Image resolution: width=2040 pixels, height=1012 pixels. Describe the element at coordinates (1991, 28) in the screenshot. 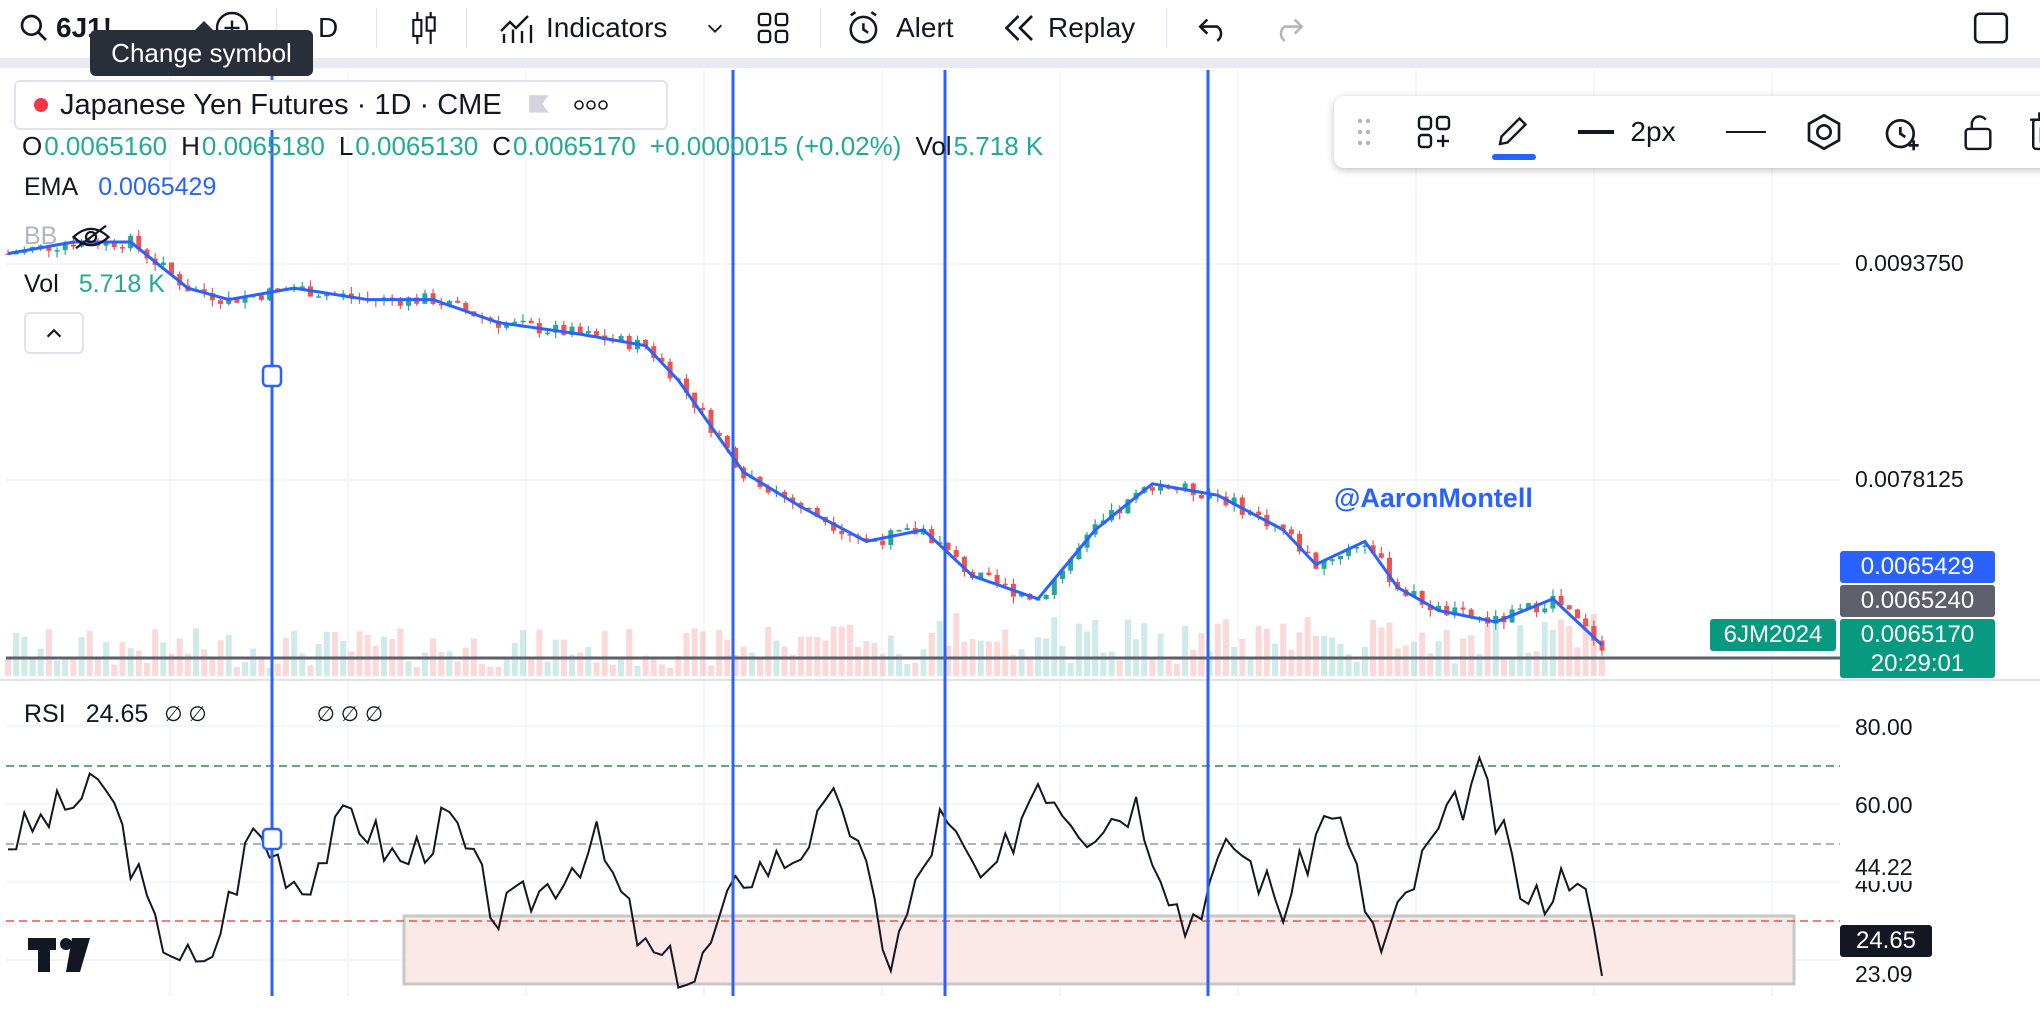

I see `fullscreen-button` at that location.